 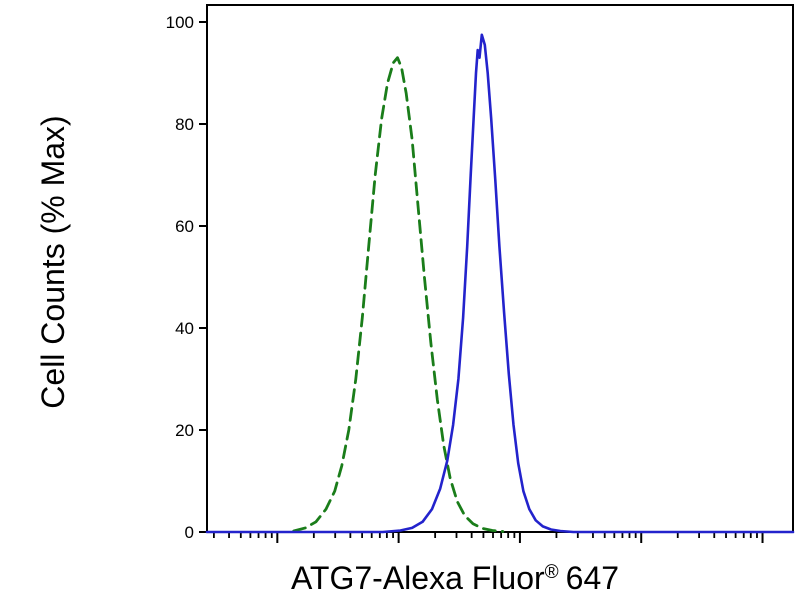 I want to click on x-axis-title: ATG7-Alexa Fluor® 647, so click(x=455, y=578).